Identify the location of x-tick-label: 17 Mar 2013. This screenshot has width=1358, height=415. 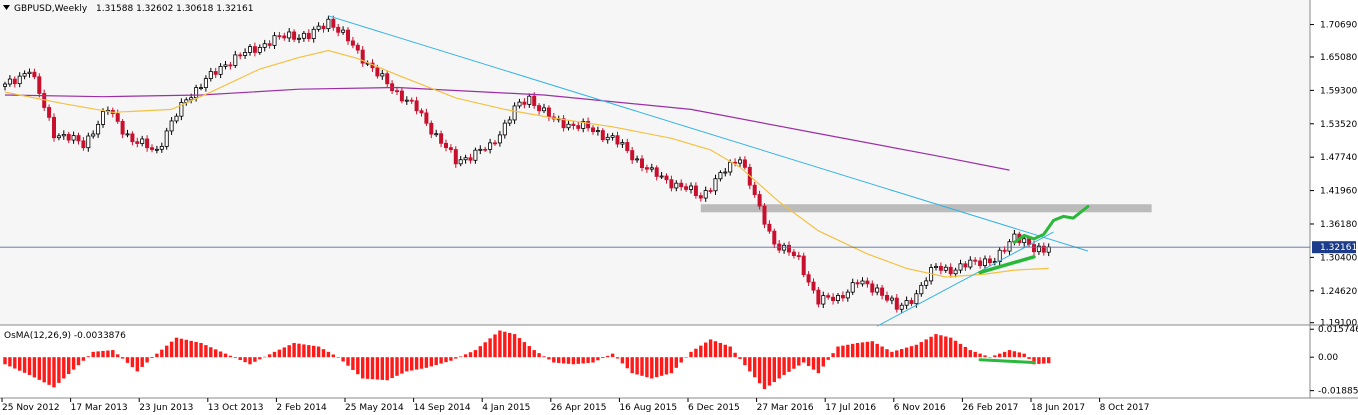
(99, 408).